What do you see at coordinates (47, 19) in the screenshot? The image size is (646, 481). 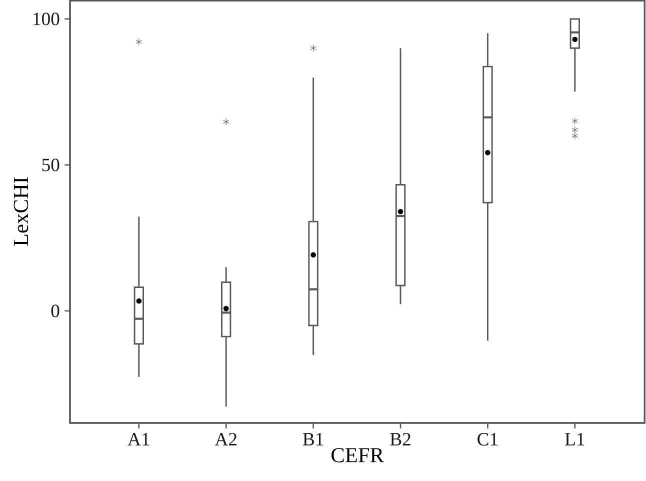 I see `y-tick-label: 100` at bounding box center [47, 19].